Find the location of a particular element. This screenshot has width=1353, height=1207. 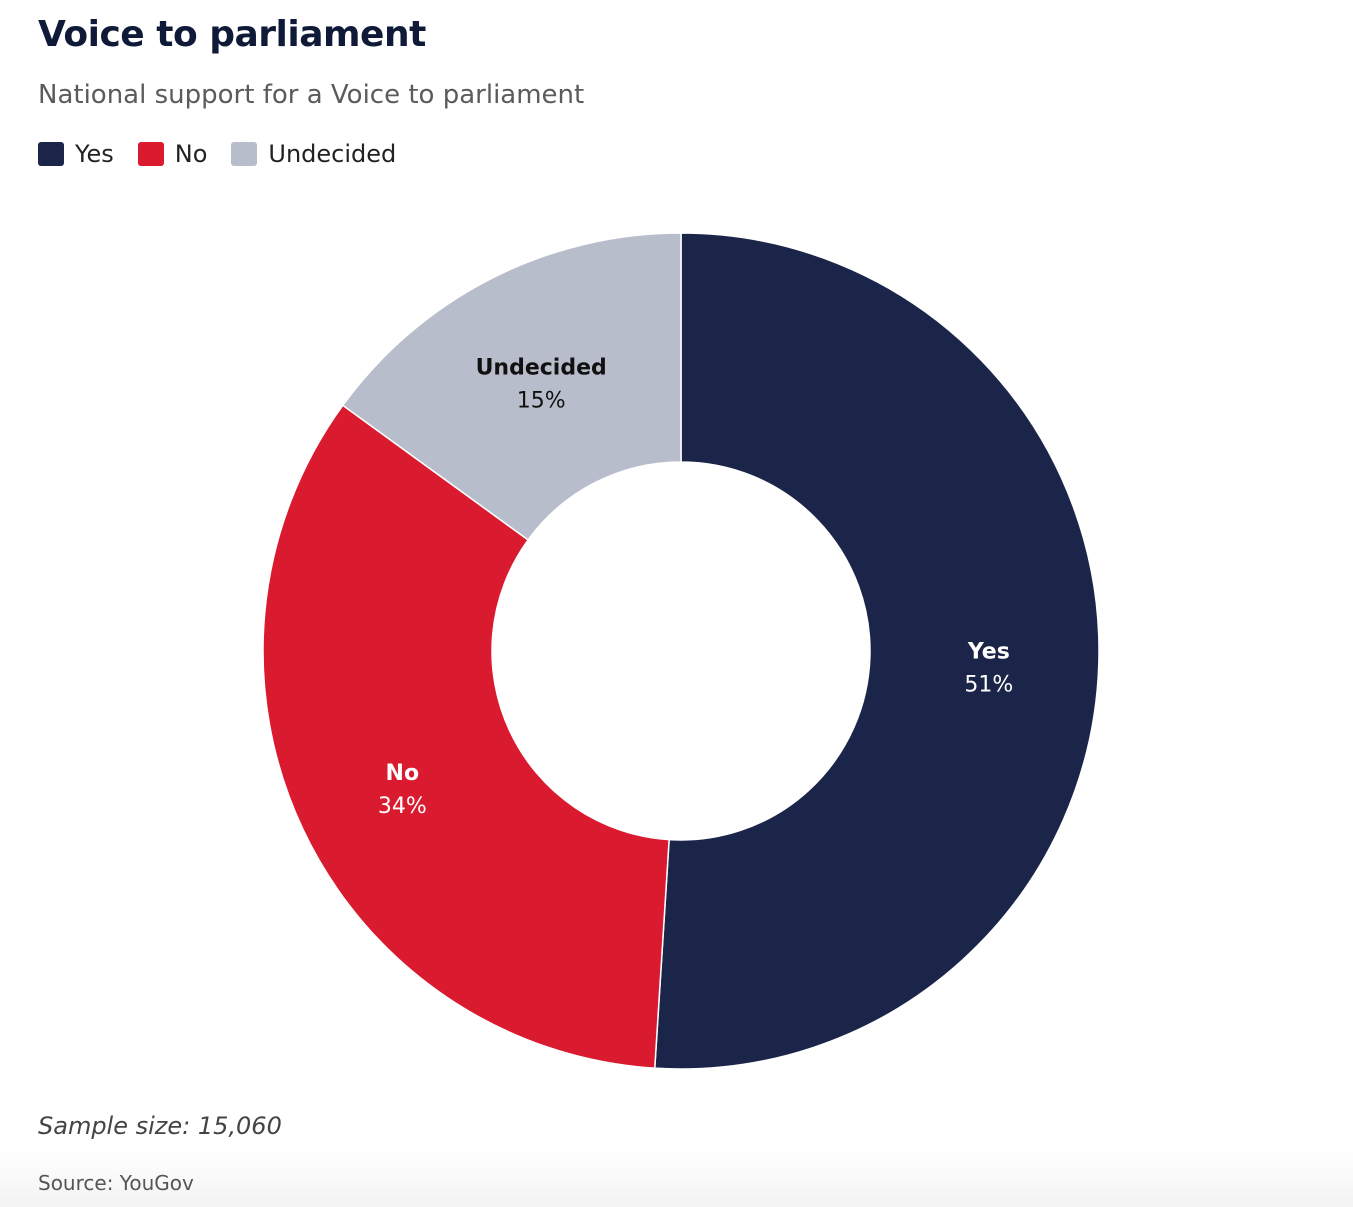

legend-item-yes: Yes is located at coordinates (76, 154).